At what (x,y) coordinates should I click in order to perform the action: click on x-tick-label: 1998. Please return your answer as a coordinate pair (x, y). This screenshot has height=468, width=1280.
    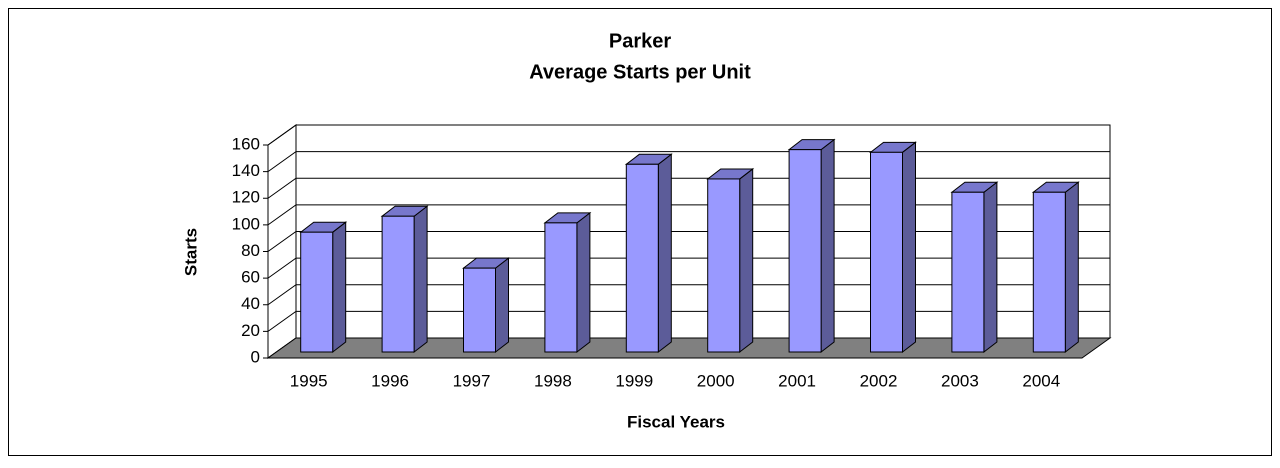
    Looking at the image, I should click on (553, 380).